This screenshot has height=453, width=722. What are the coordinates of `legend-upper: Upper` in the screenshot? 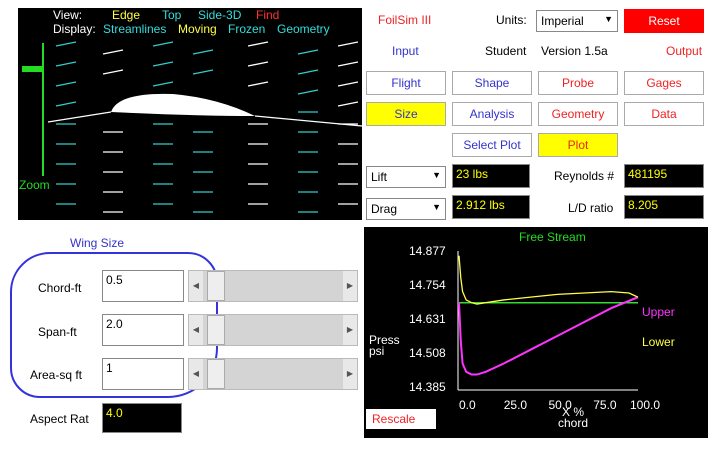 It's located at (658, 312).